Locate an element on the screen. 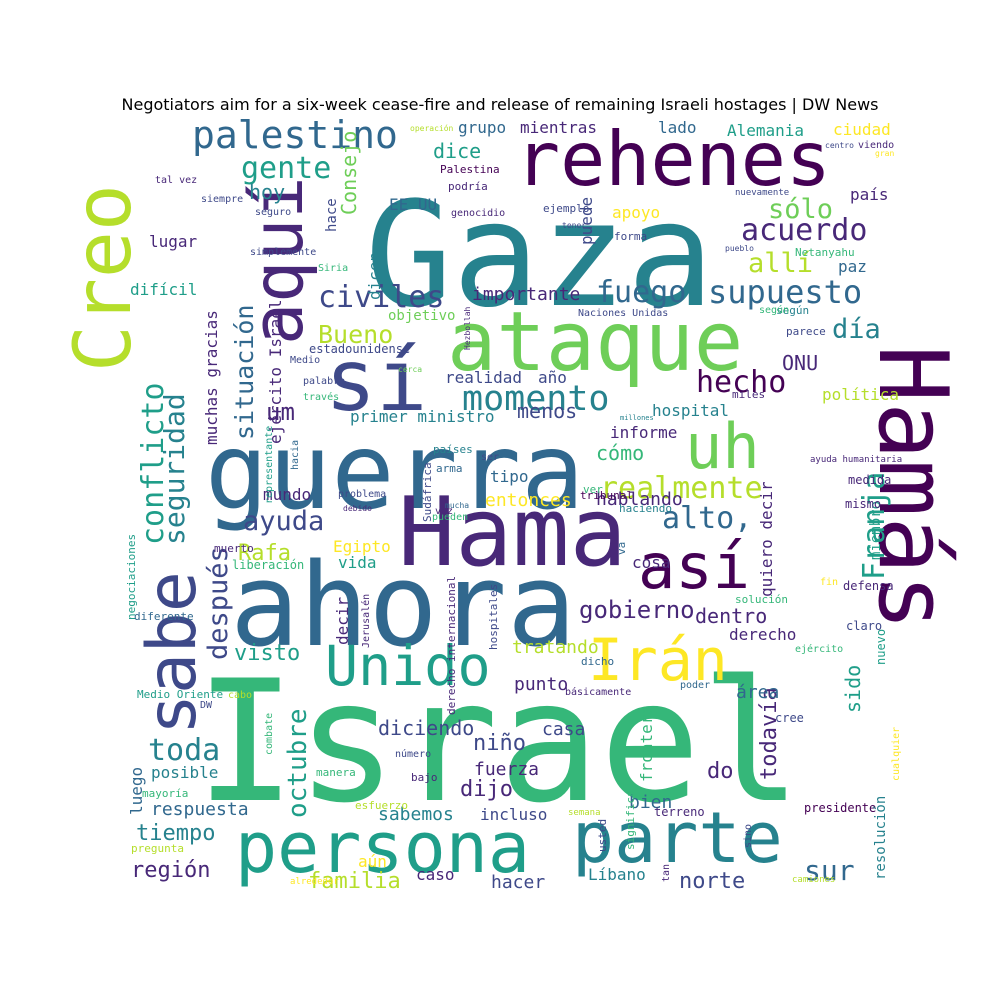 This screenshot has width=1000, height=1000. cloud-word: Franja is located at coordinates (874, 526).